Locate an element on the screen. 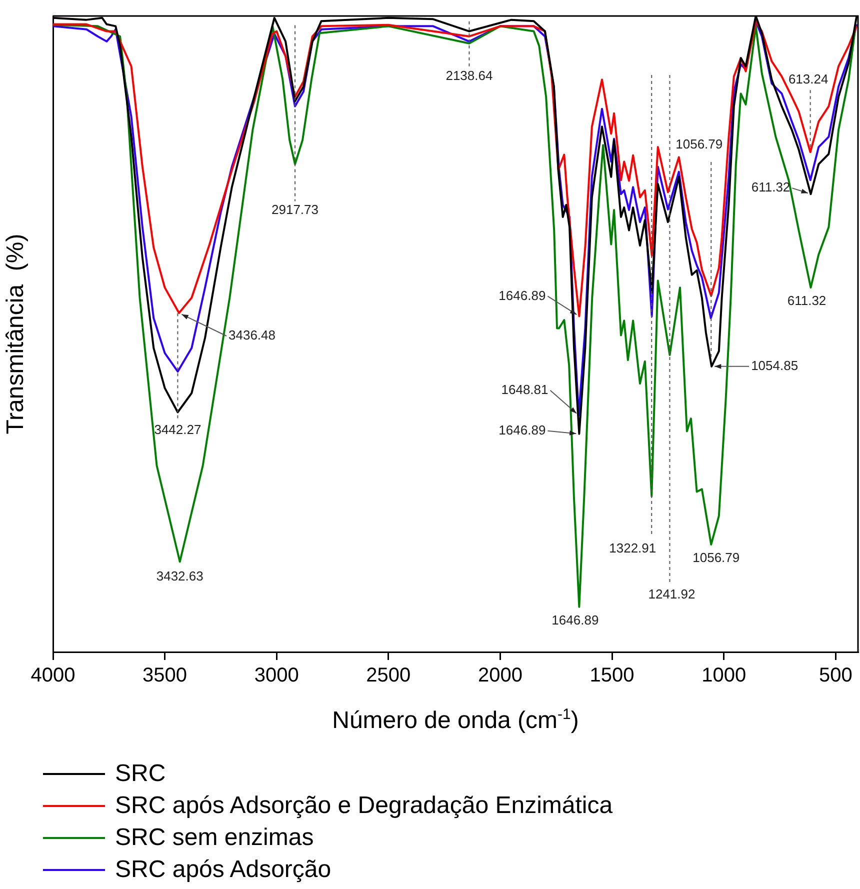 The image size is (860, 889). x-tick-label: 1500 is located at coordinates (612, 675).